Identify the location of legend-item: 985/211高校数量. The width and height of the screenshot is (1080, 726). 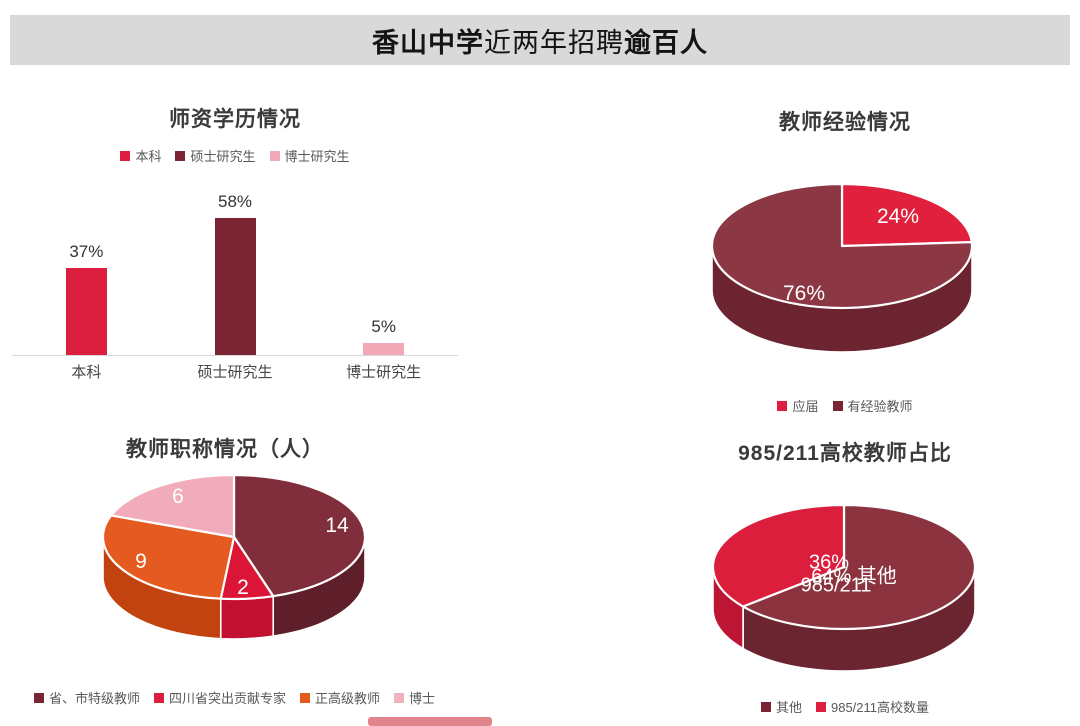
(872, 706).